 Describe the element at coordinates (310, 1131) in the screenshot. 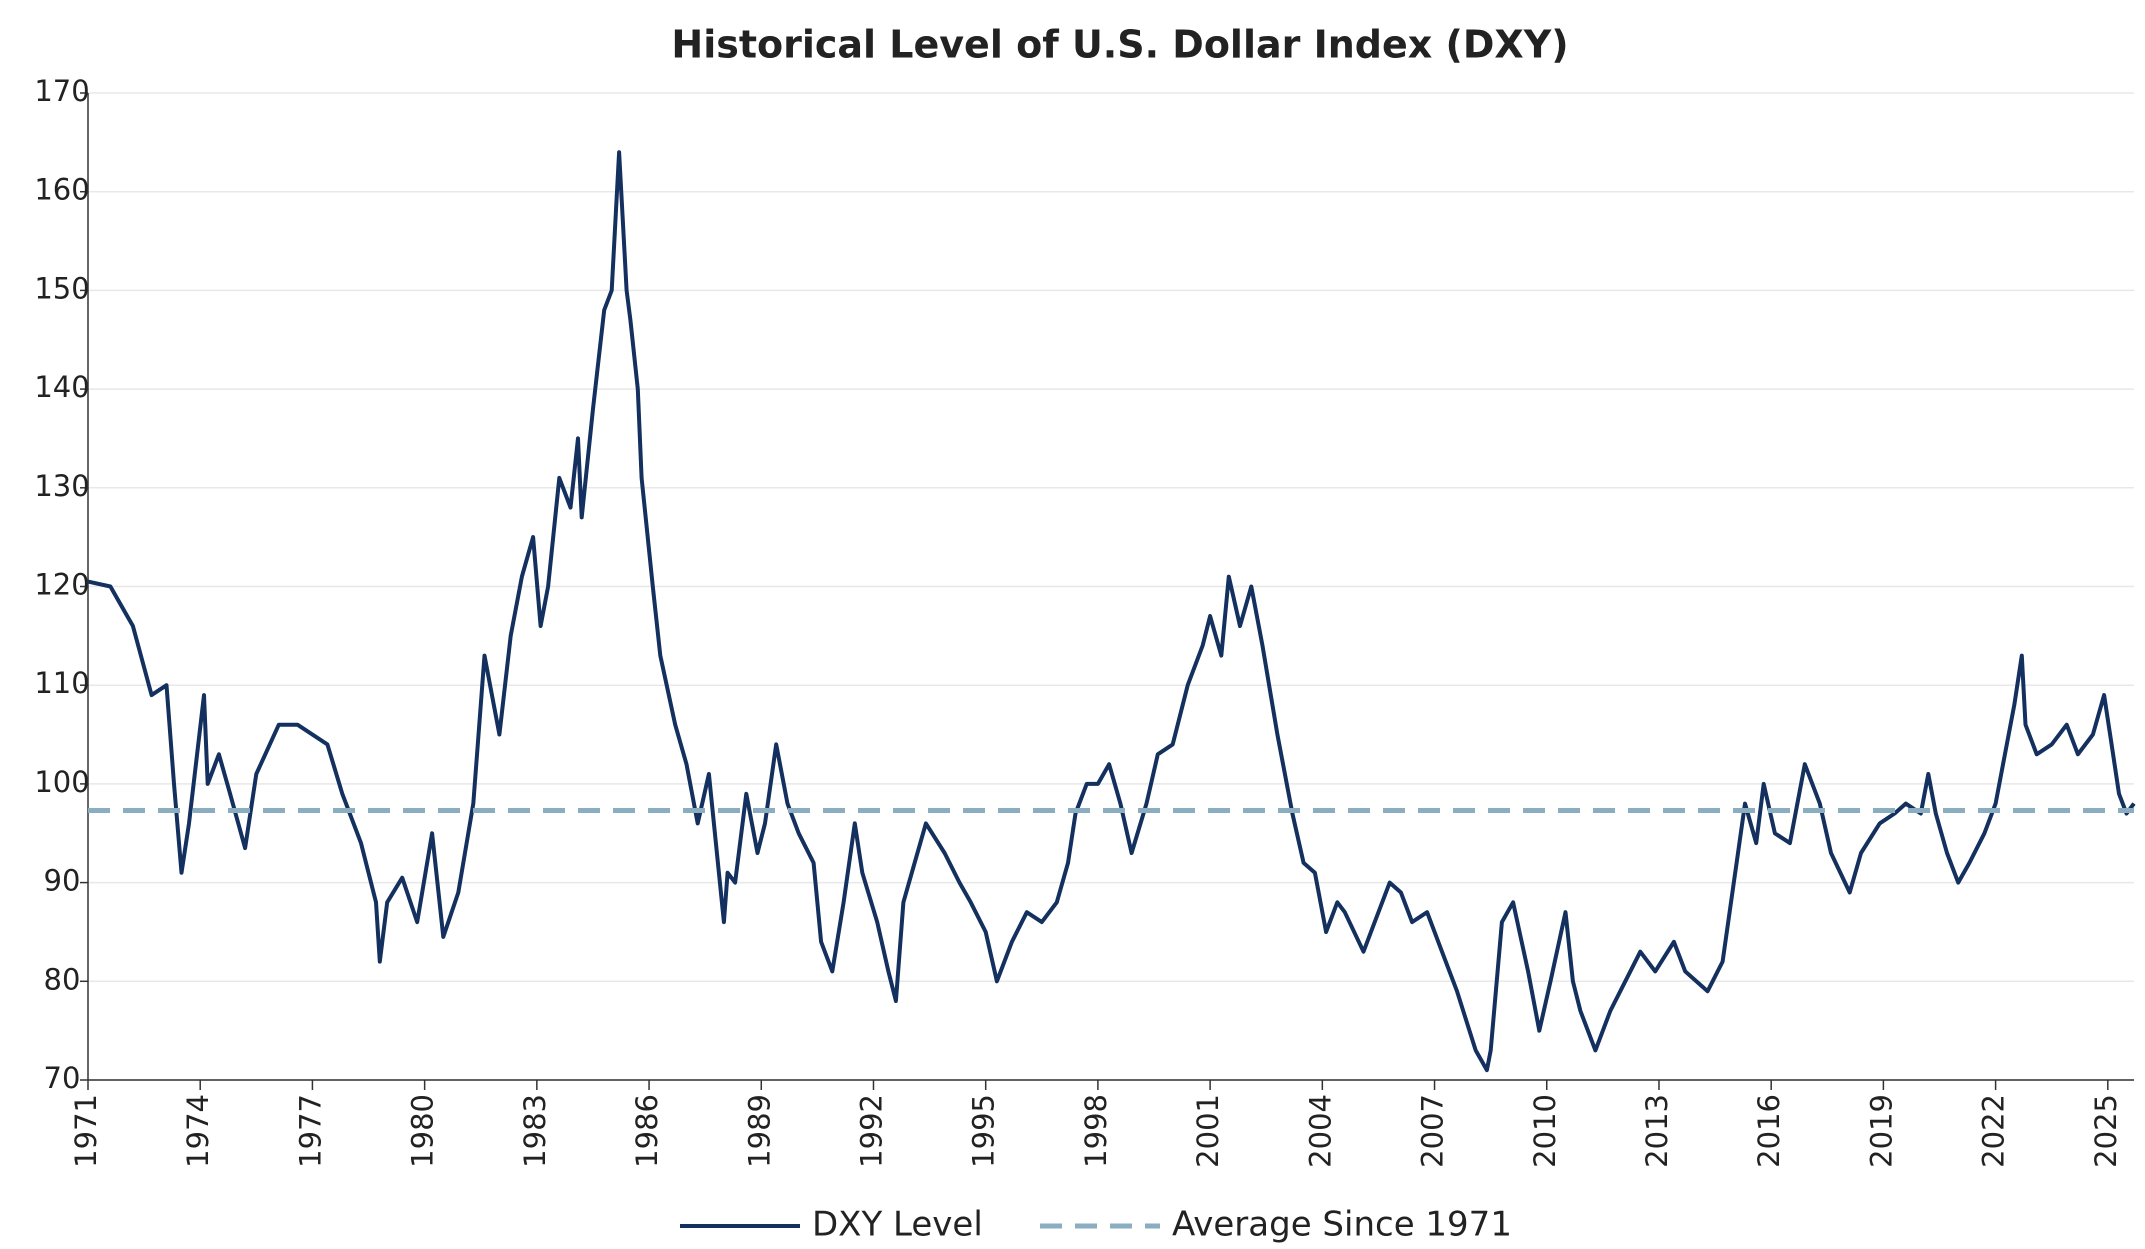

I see `x-tick-label: 1977` at that location.